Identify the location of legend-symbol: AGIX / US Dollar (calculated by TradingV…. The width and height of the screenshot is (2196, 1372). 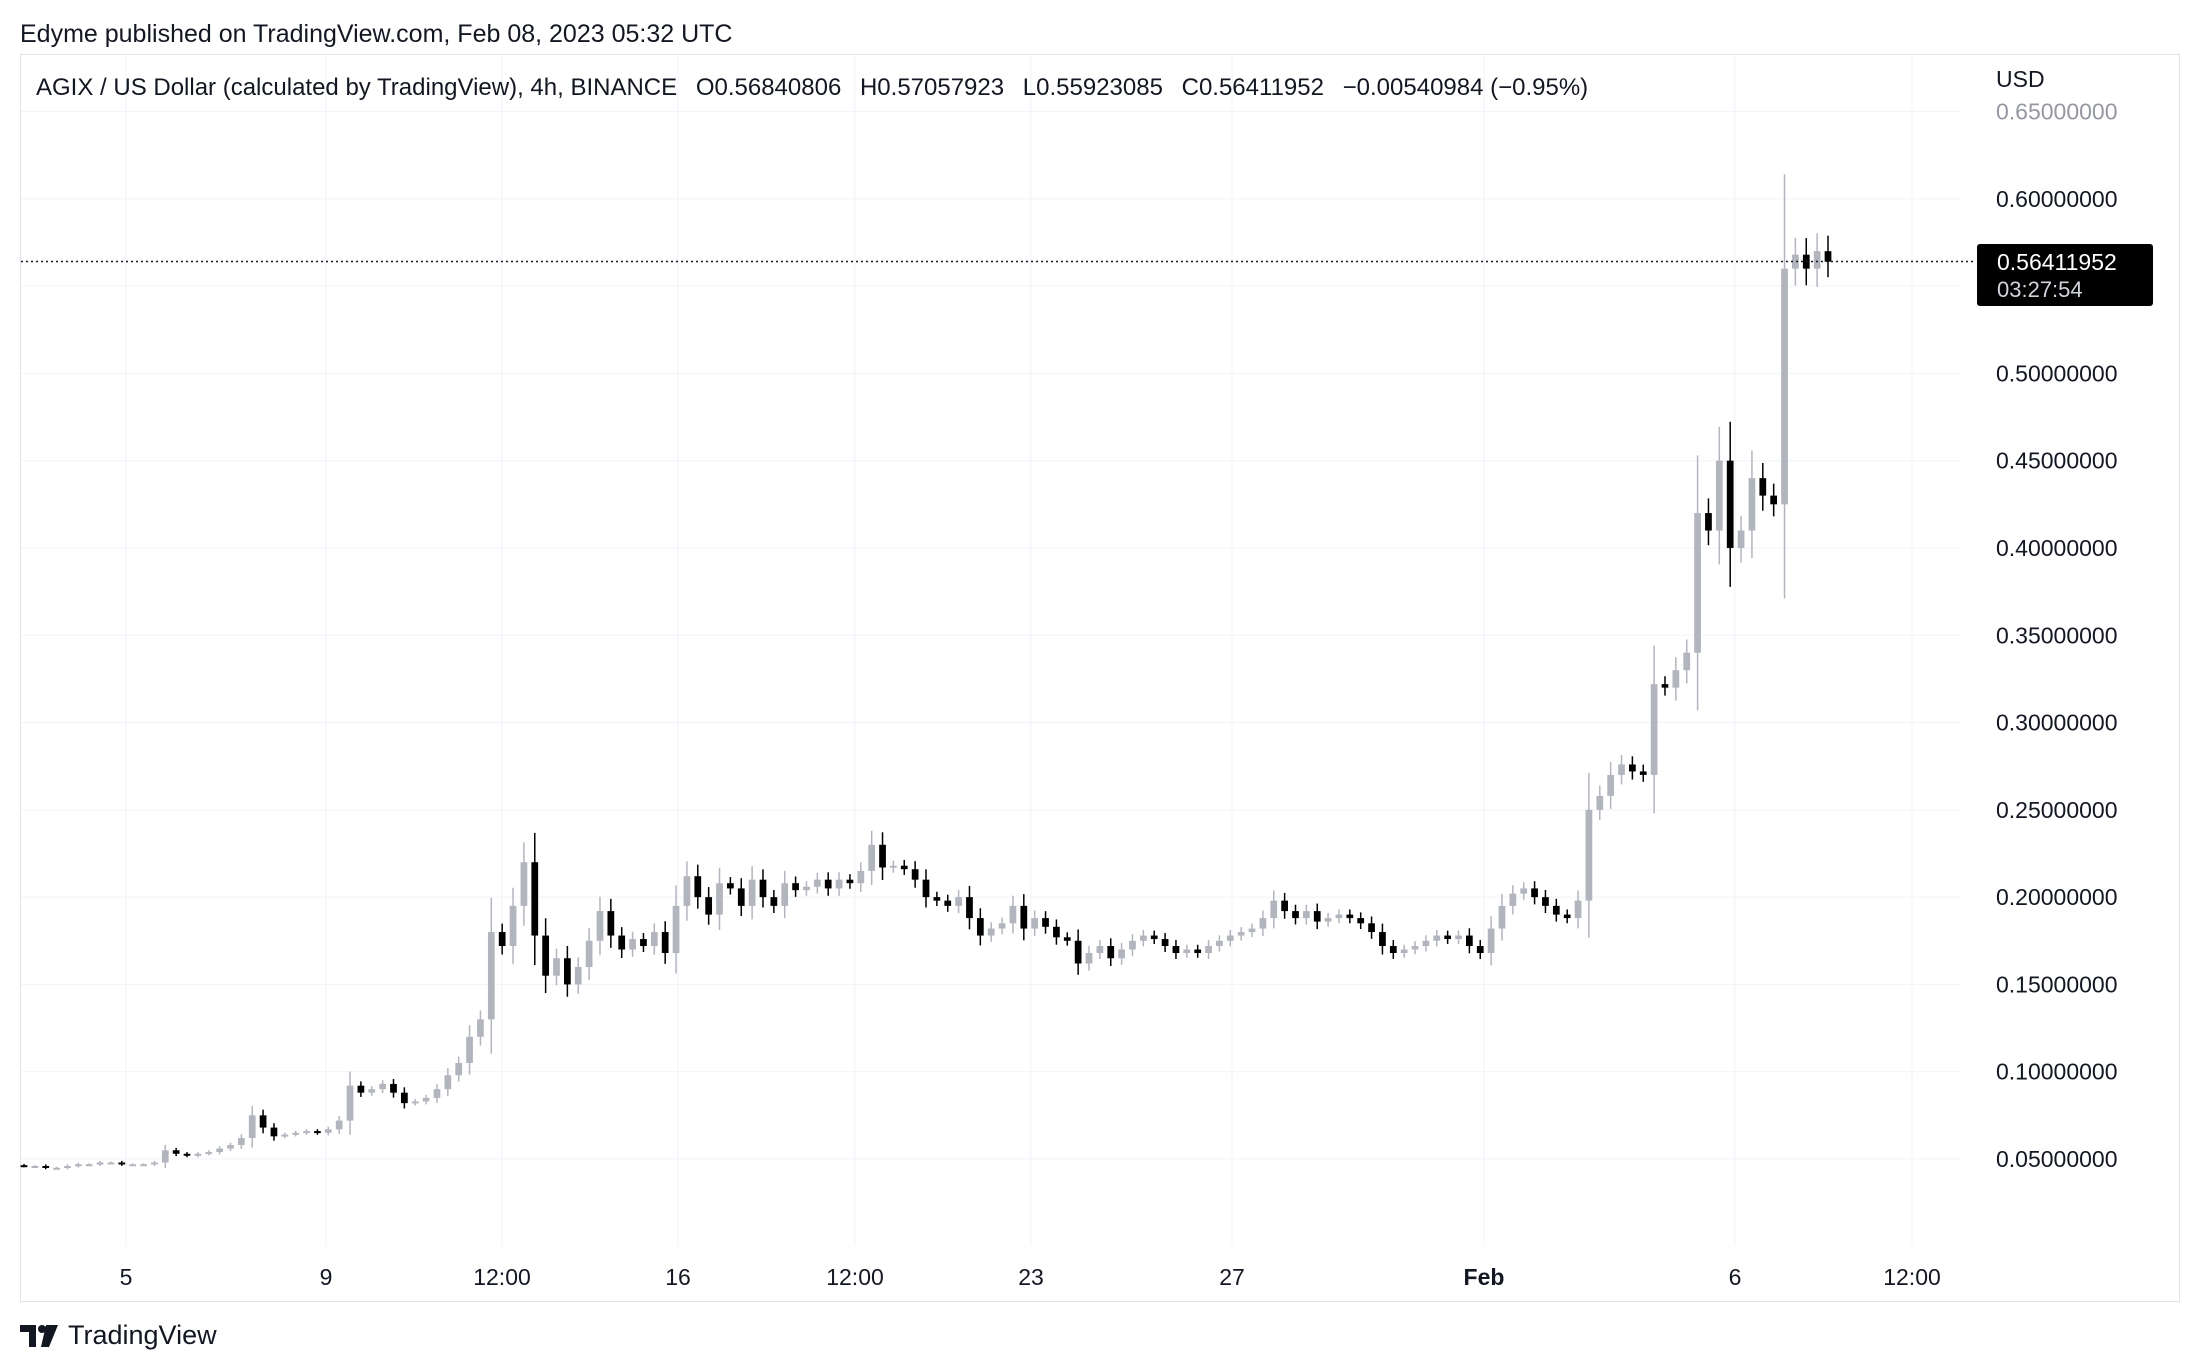
(357, 87).